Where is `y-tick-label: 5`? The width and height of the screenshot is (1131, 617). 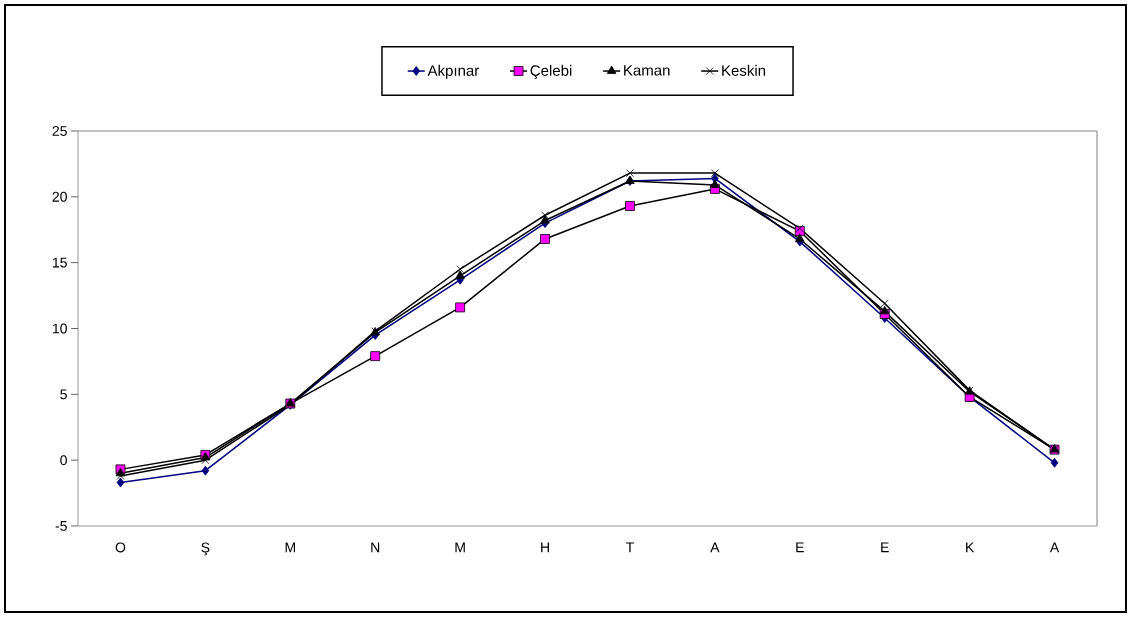
y-tick-label: 5 is located at coordinates (63, 394).